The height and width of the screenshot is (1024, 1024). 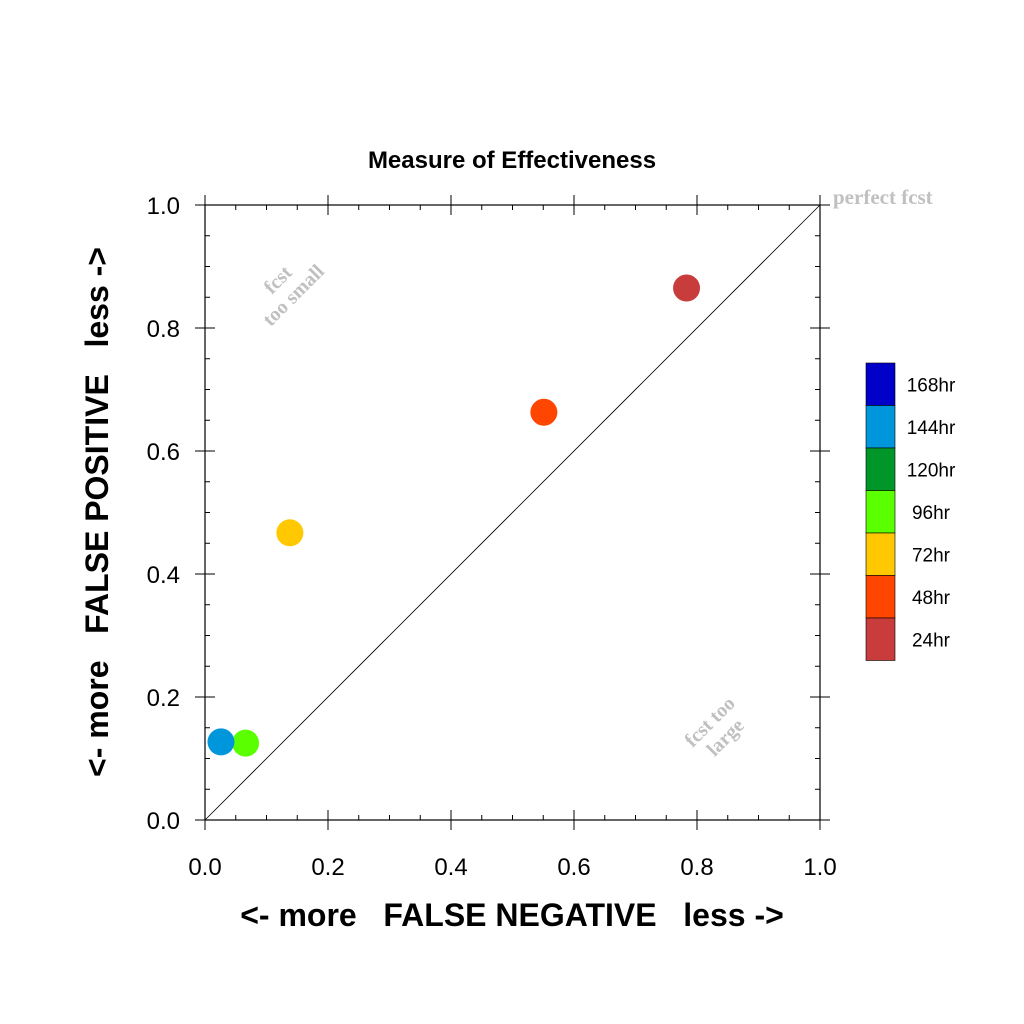 What do you see at coordinates (880, 384) in the screenshot?
I see `legend-swatch-168hr` at bounding box center [880, 384].